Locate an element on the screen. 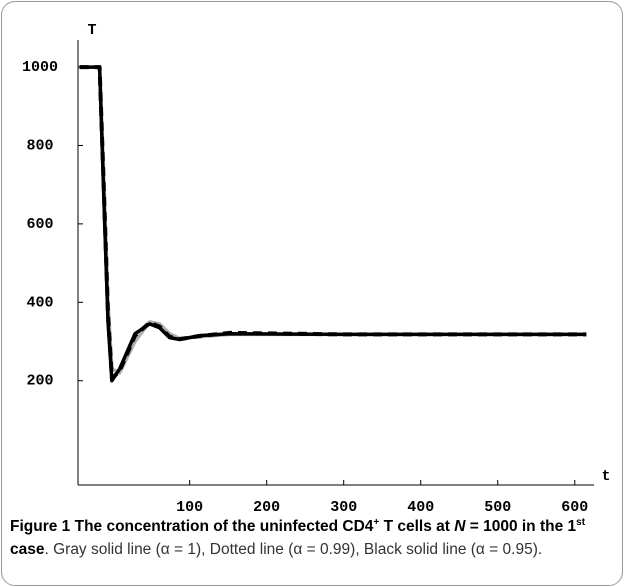 The width and height of the screenshot is (624, 587). caption-title: case is located at coordinates (27, 549).